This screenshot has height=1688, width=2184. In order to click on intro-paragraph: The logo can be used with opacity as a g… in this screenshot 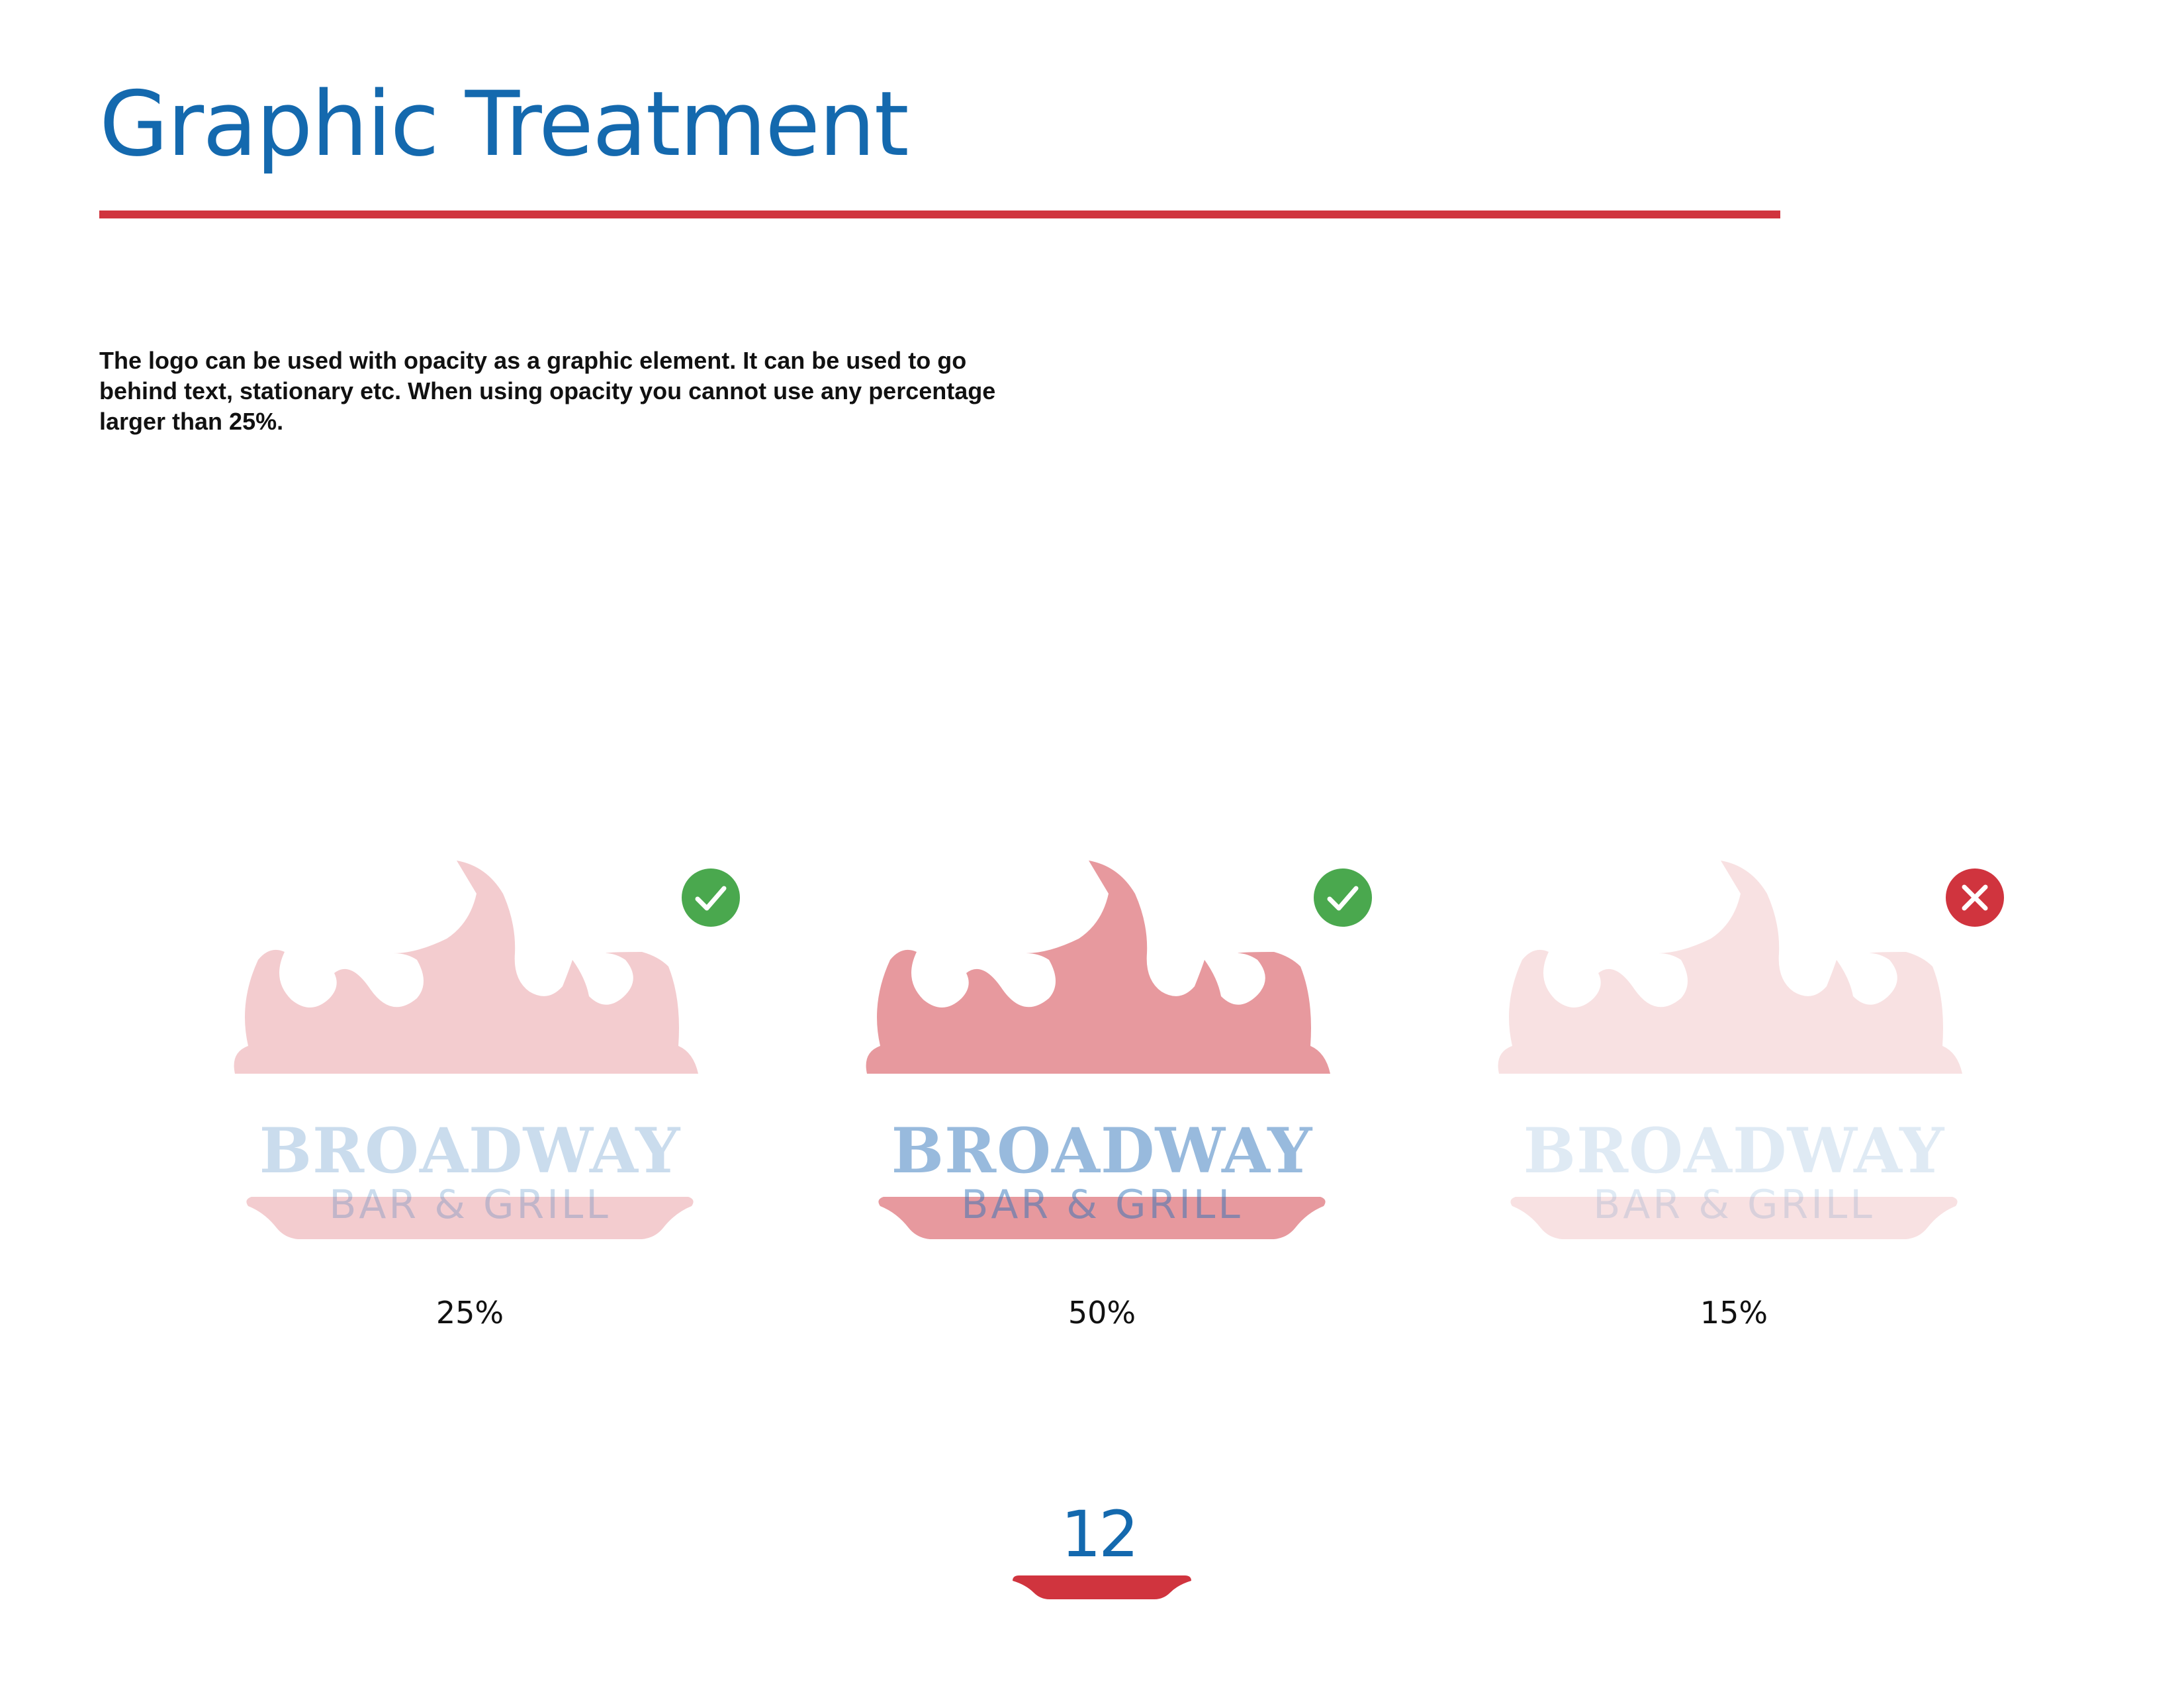, I will do `click(628, 391)`.